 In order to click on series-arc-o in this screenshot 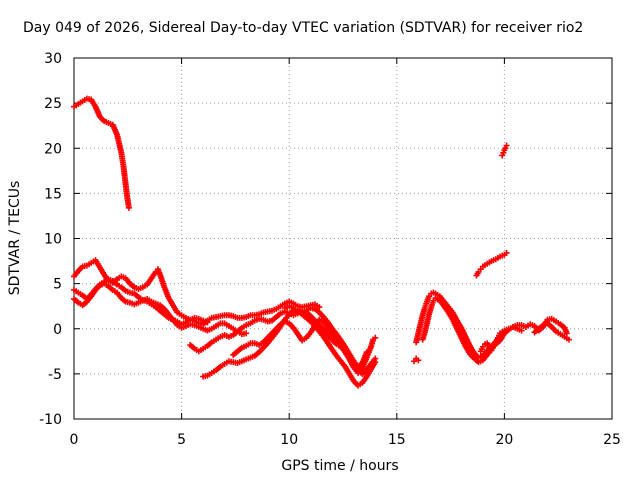, I will do `click(551, 331)`.